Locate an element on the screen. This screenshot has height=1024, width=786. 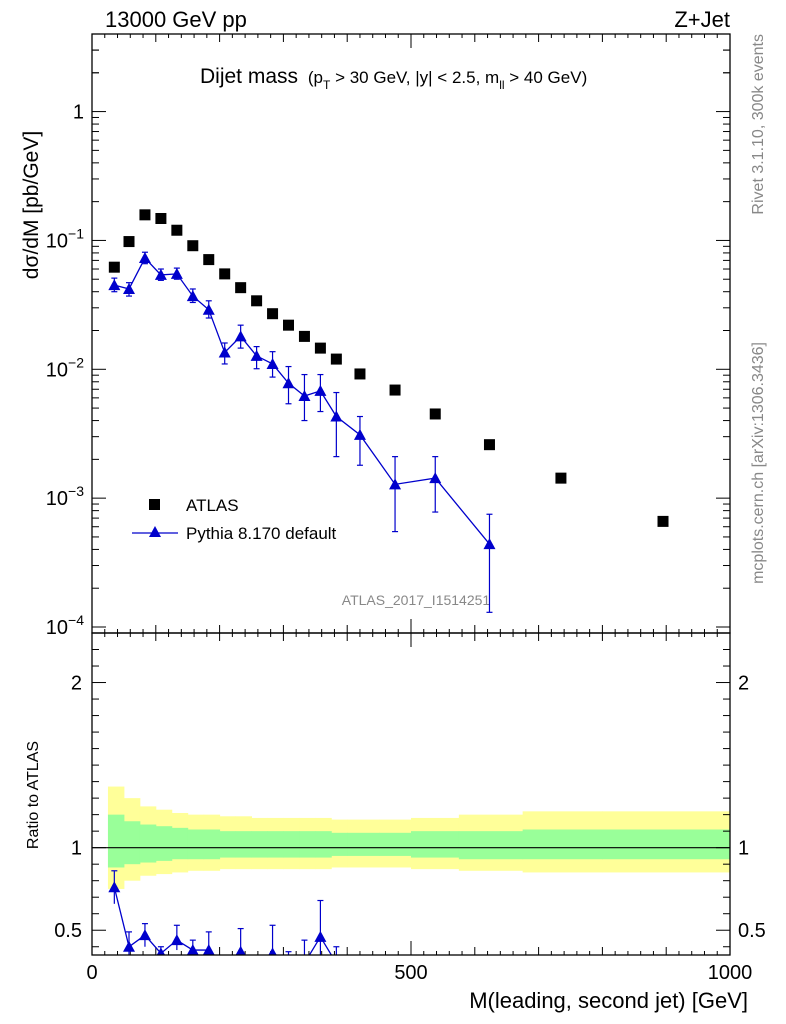
legend-label-pythia: Pythia 8.170 default is located at coordinates (261, 533).